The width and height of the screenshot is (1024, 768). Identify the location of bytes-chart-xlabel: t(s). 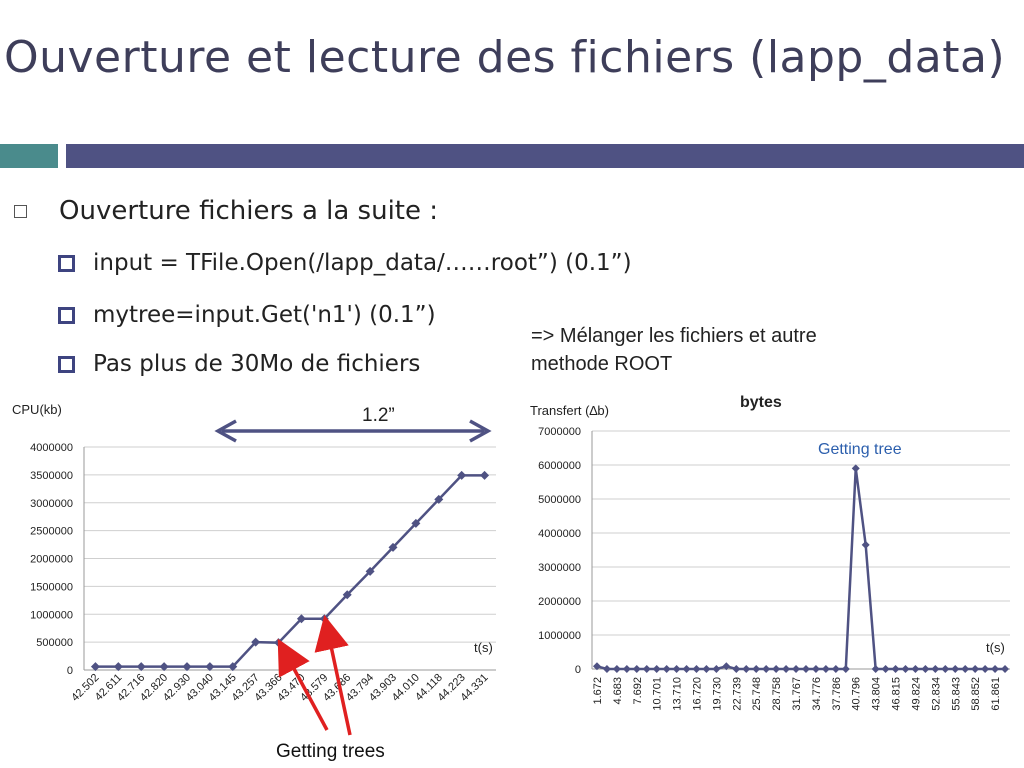
(995, 647).